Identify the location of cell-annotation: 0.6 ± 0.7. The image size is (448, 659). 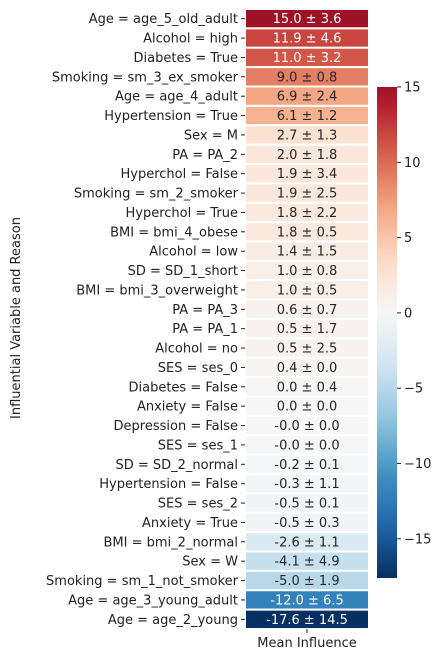
(307, 310).